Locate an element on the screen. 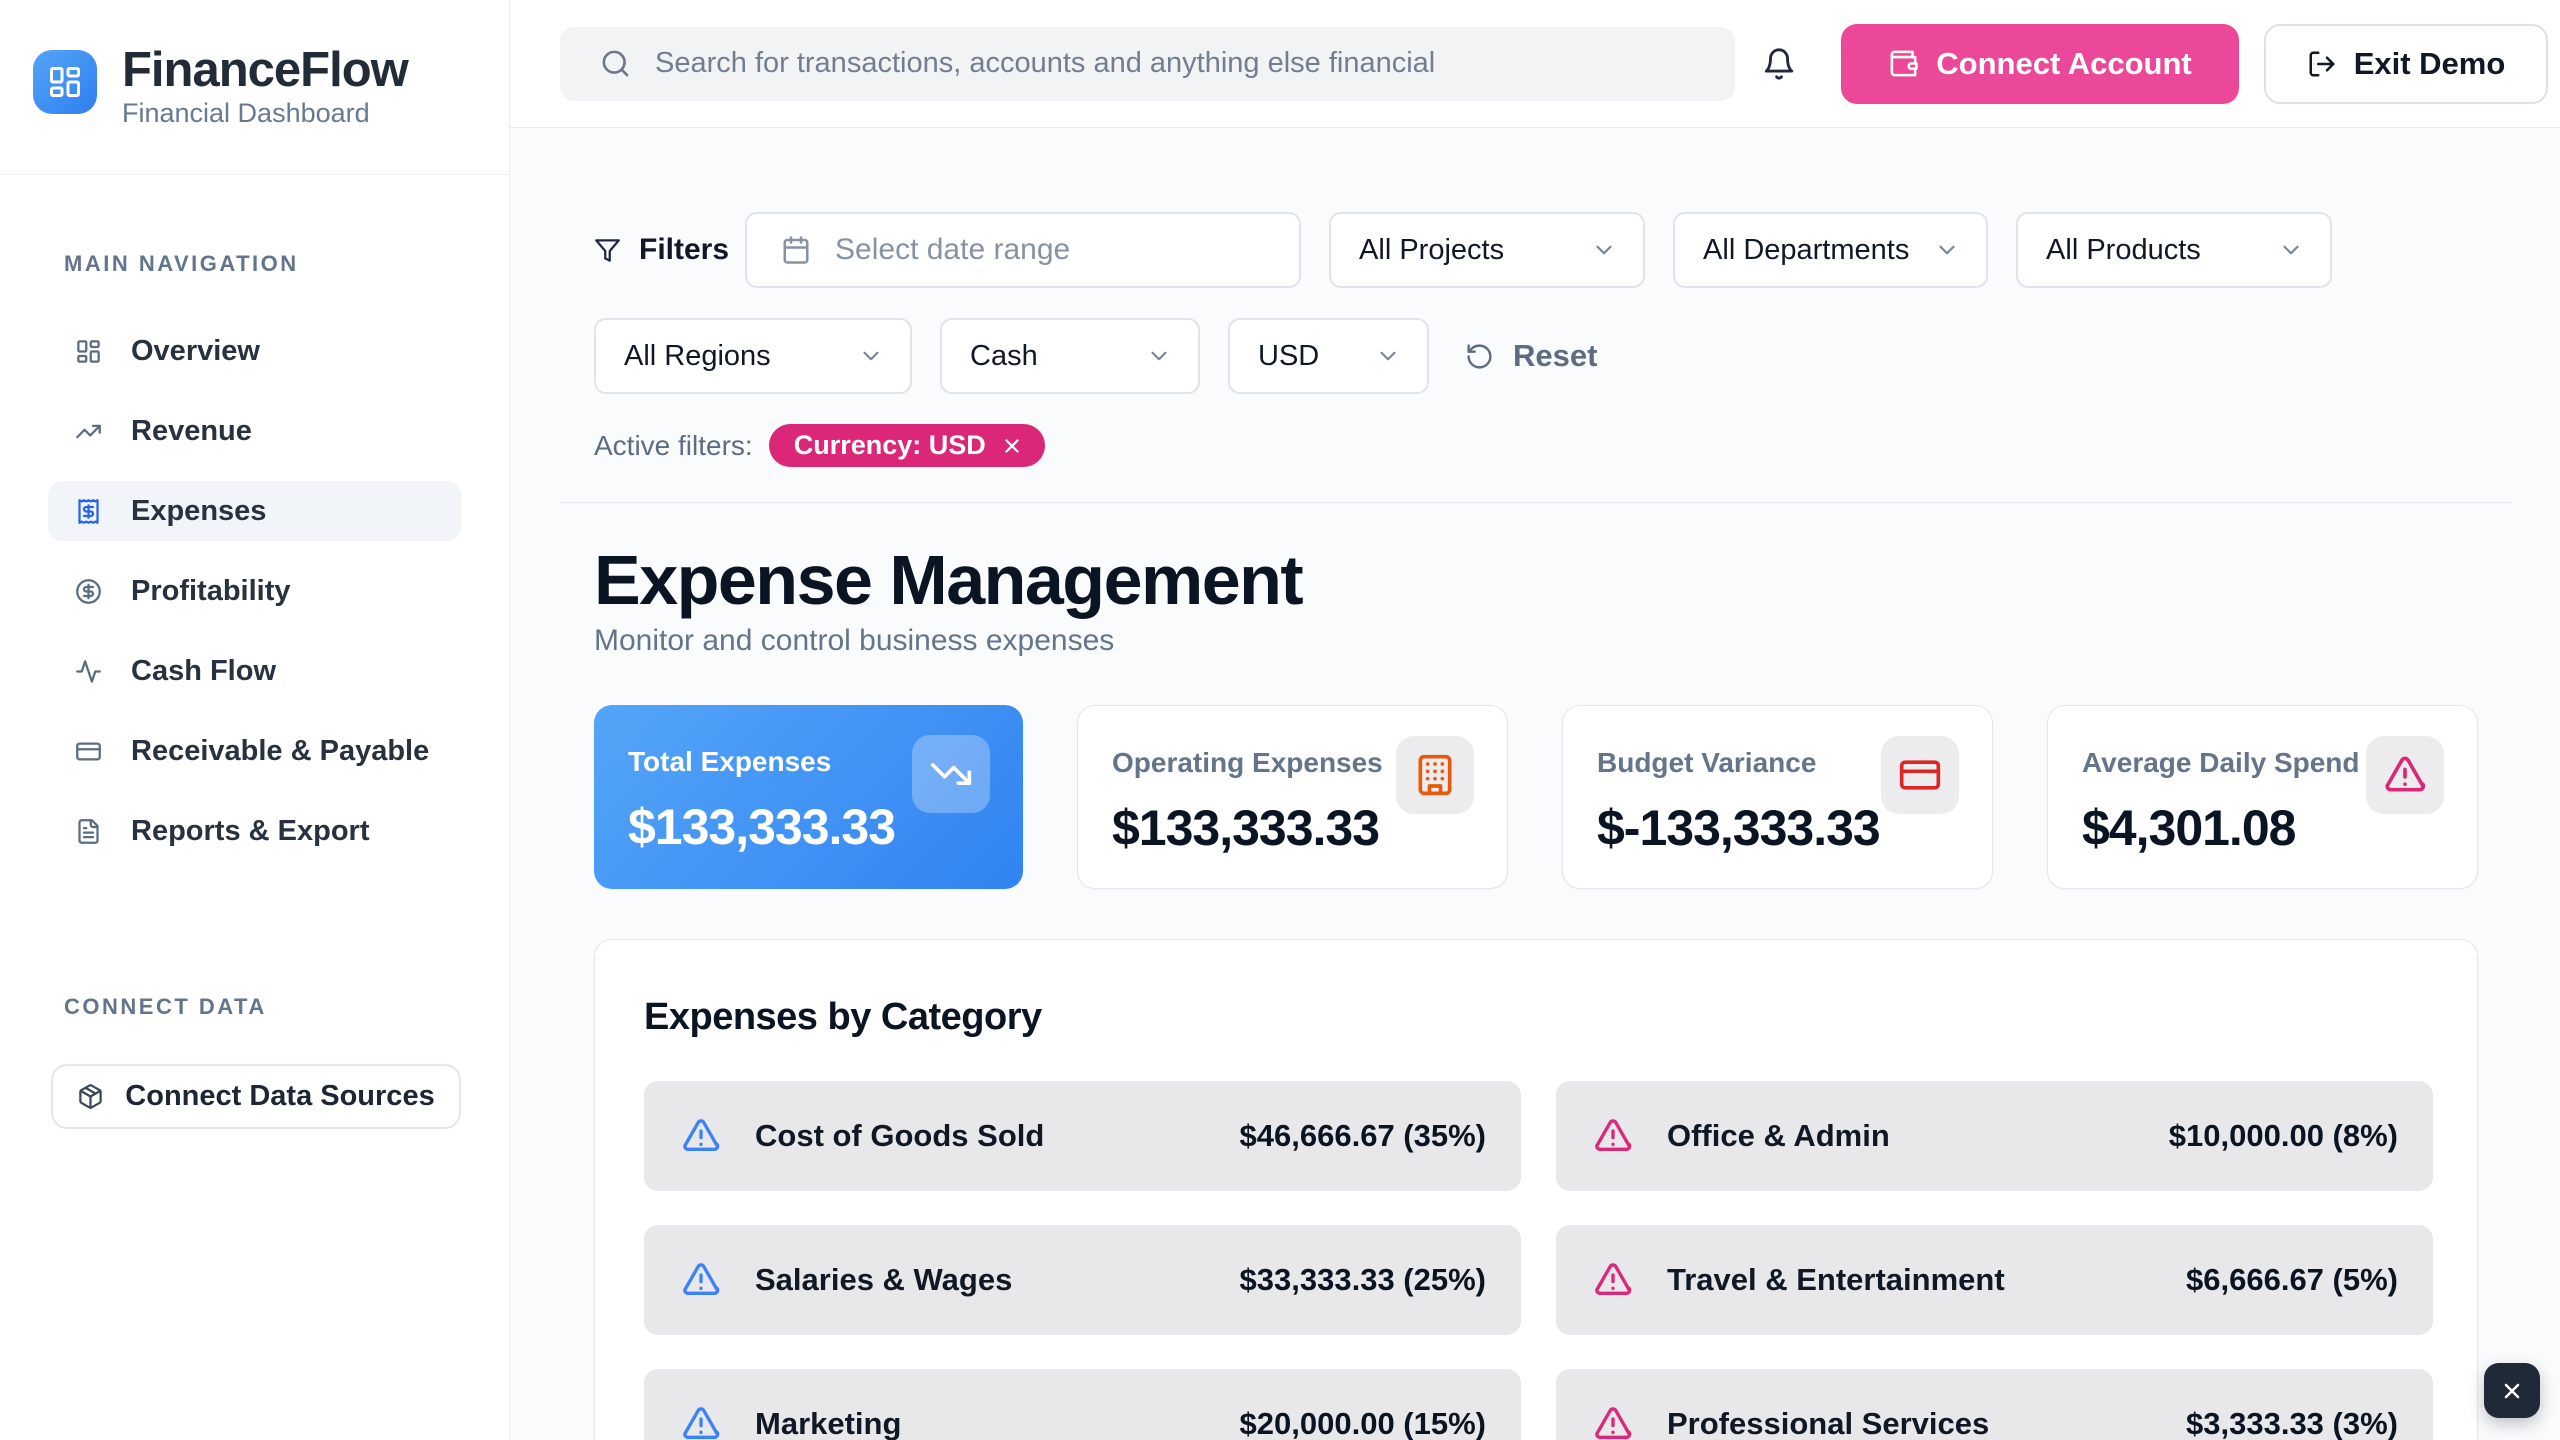 The width and height of the screenshot is (2560, 1440). category-row-professional-services: Professional Services $3,333.33 (3%) is located at coordinates (1994, 1404).